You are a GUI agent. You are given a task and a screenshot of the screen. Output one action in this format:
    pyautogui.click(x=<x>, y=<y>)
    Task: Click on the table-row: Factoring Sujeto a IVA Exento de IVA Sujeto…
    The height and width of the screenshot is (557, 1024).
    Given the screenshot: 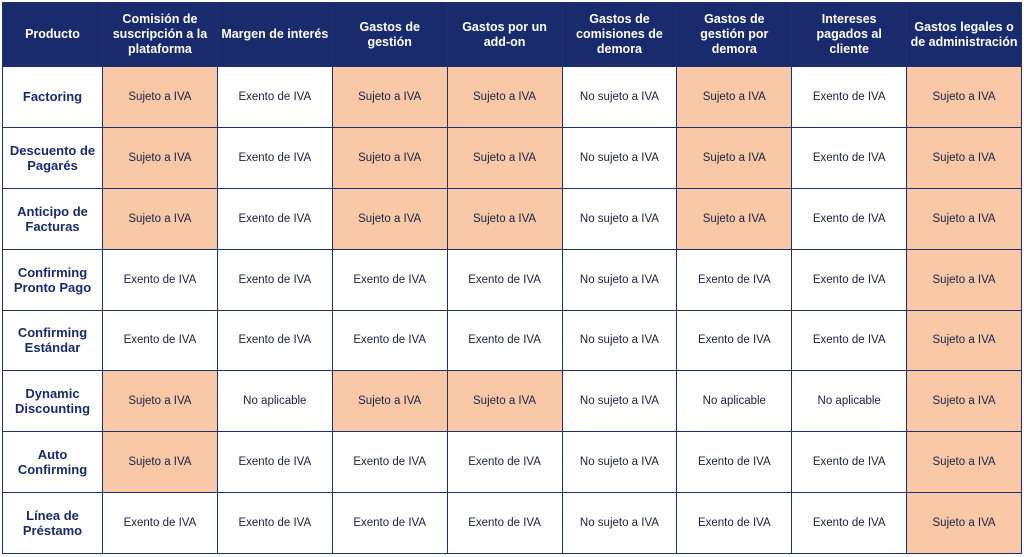 What is the action you would take?
    pyautogui.click(x=512, y=97)
    